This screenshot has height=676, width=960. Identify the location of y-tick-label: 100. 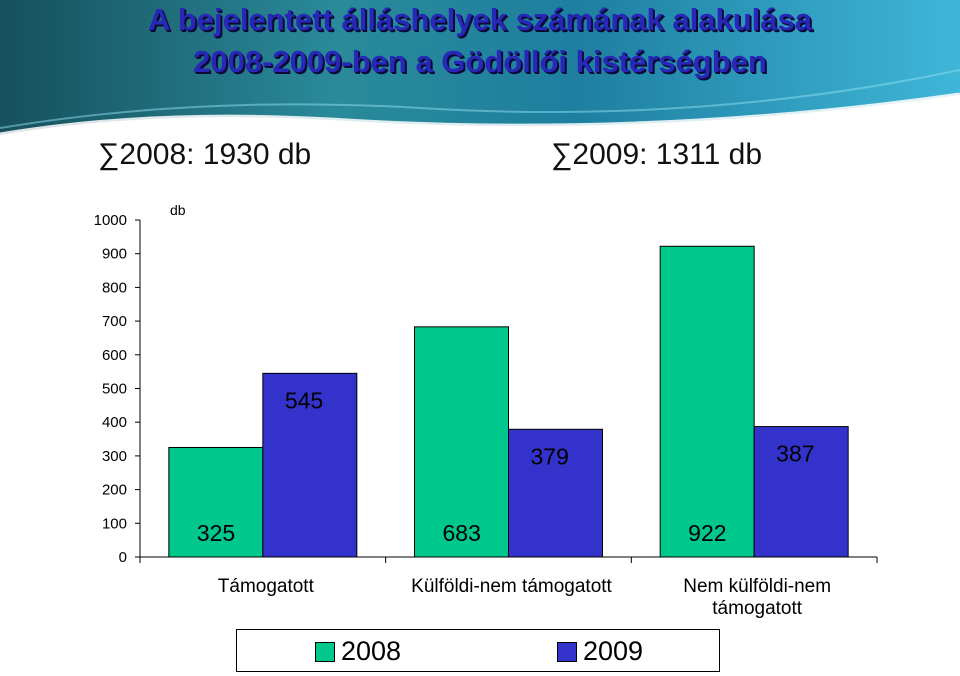
(114, 523).